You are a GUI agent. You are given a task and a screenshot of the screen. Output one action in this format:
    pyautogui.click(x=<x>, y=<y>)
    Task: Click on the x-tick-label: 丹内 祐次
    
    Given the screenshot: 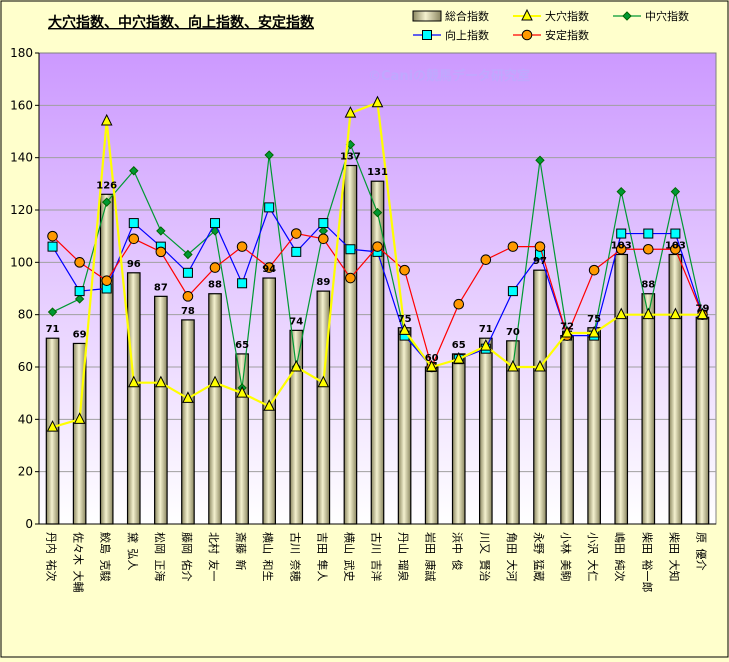 What is the action you would take?
    pyautogui.click(x=52, y=557)
    